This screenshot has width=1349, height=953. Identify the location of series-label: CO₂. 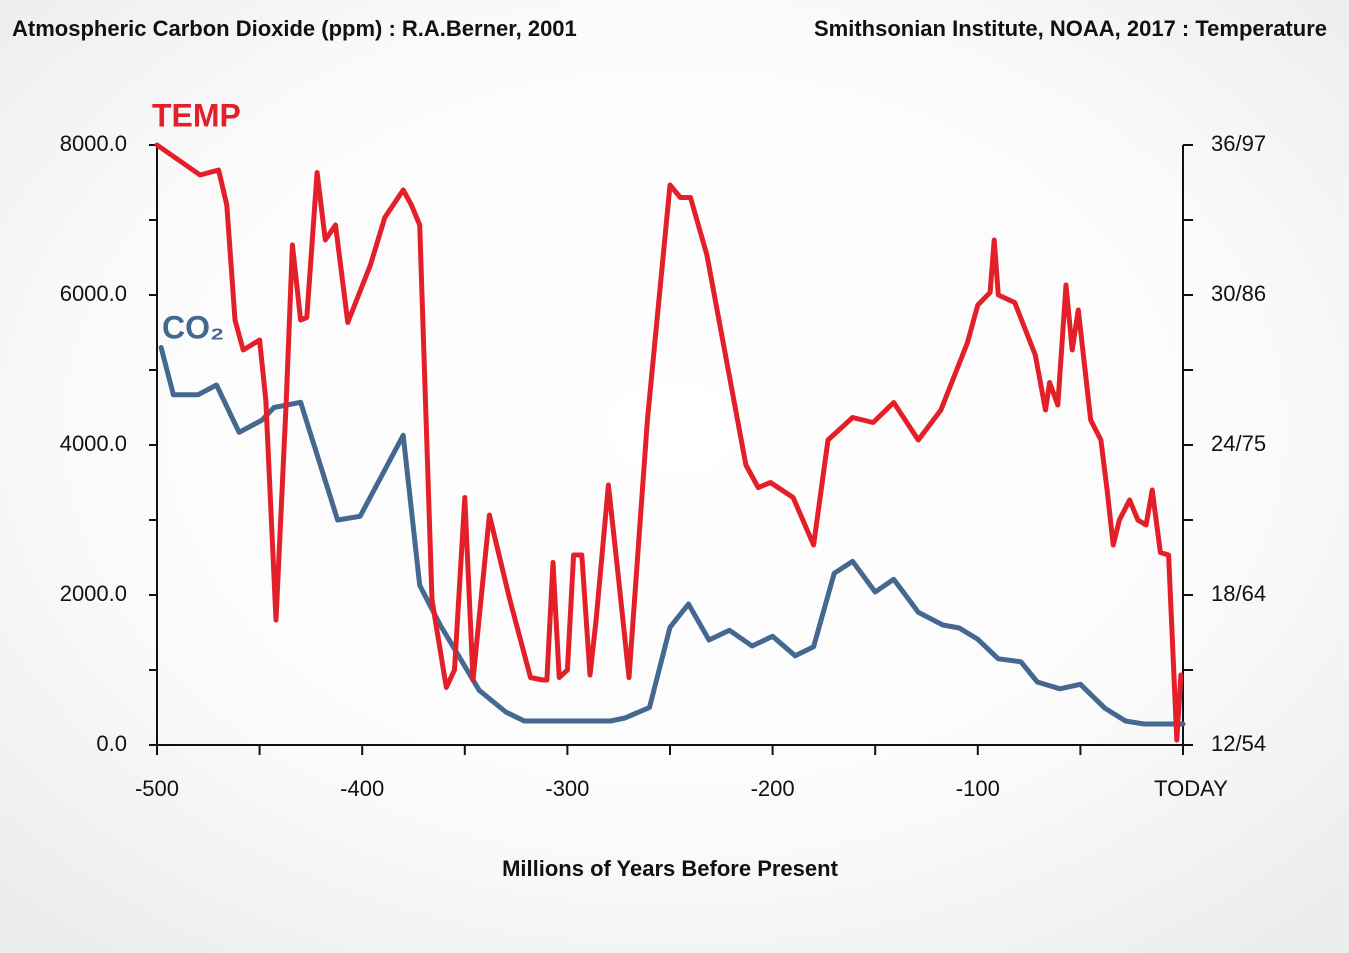
(193, 327).